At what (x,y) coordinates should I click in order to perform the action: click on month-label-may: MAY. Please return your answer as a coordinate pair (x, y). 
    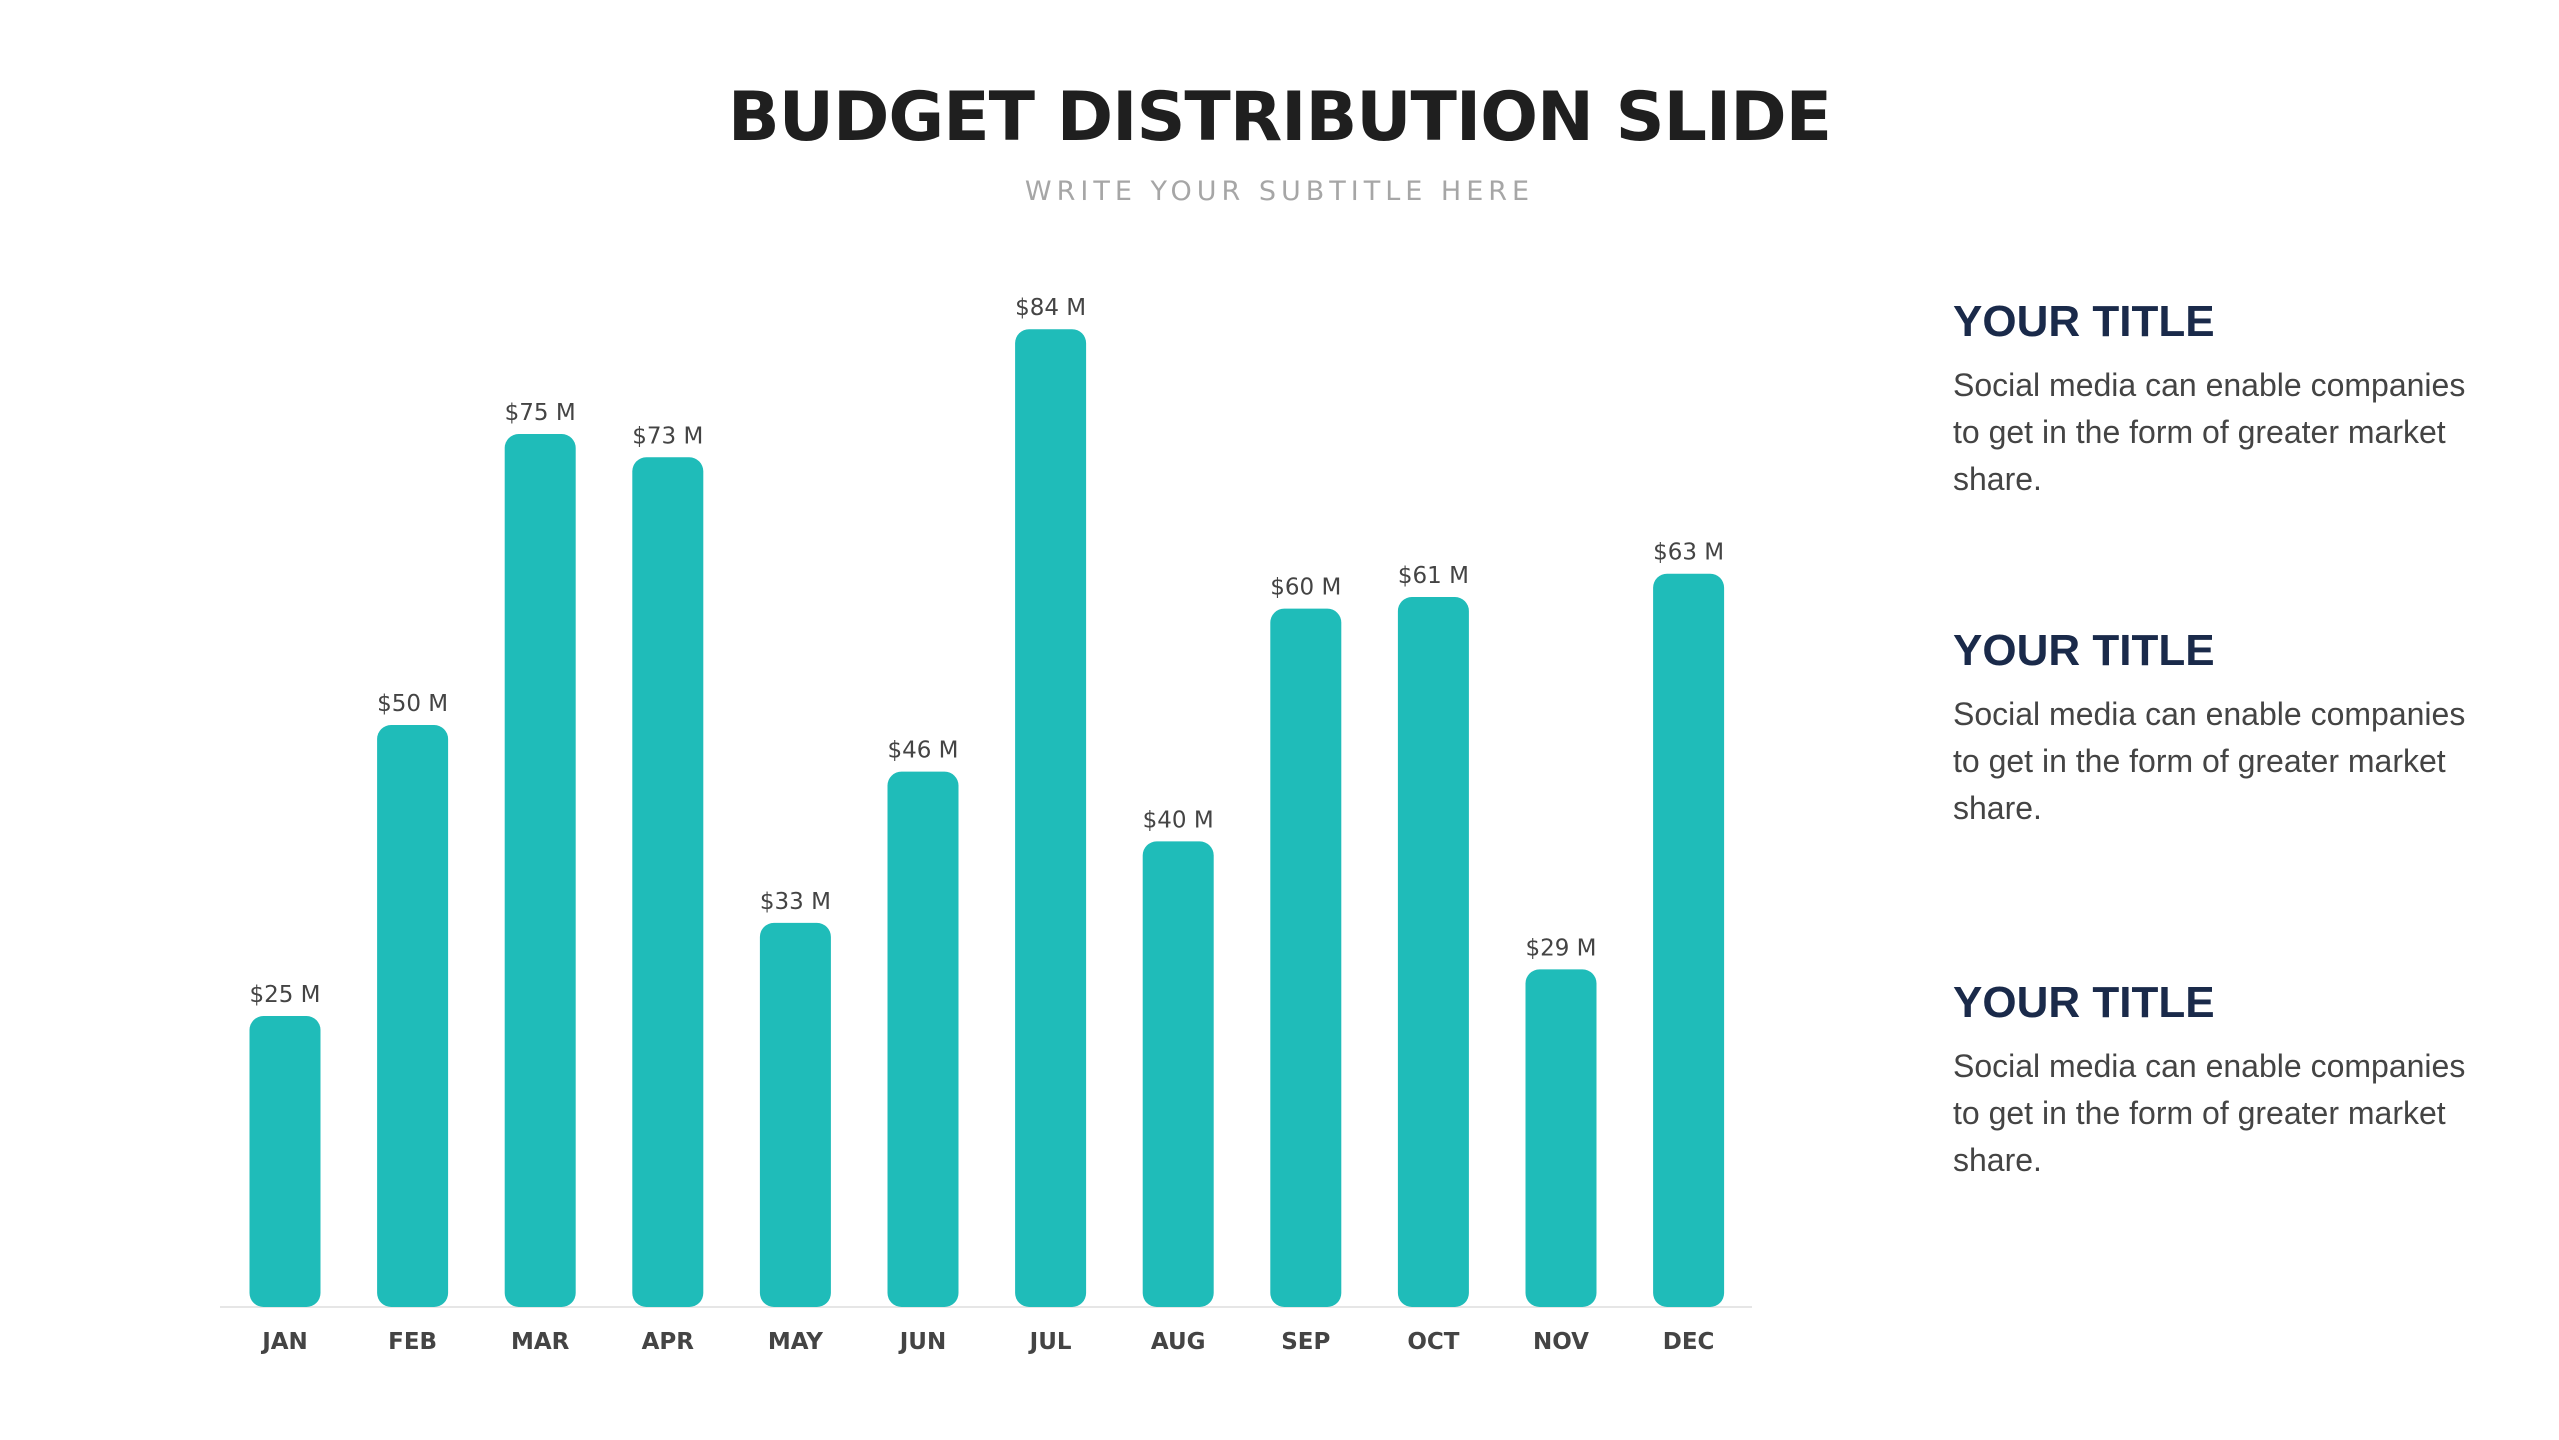
    Looking at the image, I should click on (795, 1342).